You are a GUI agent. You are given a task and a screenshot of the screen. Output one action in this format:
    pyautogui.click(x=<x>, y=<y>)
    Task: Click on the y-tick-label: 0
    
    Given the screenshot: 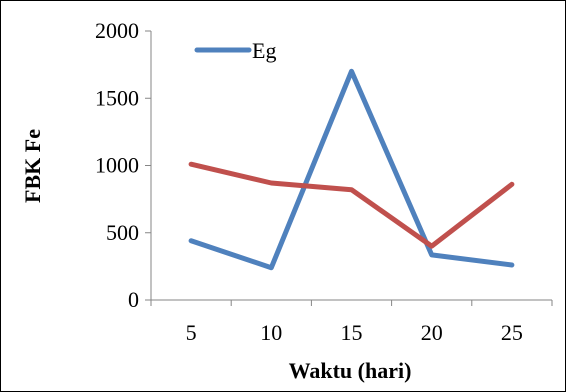 What is the action you would take?
    pyautogui.click(x=133, y=299)
    